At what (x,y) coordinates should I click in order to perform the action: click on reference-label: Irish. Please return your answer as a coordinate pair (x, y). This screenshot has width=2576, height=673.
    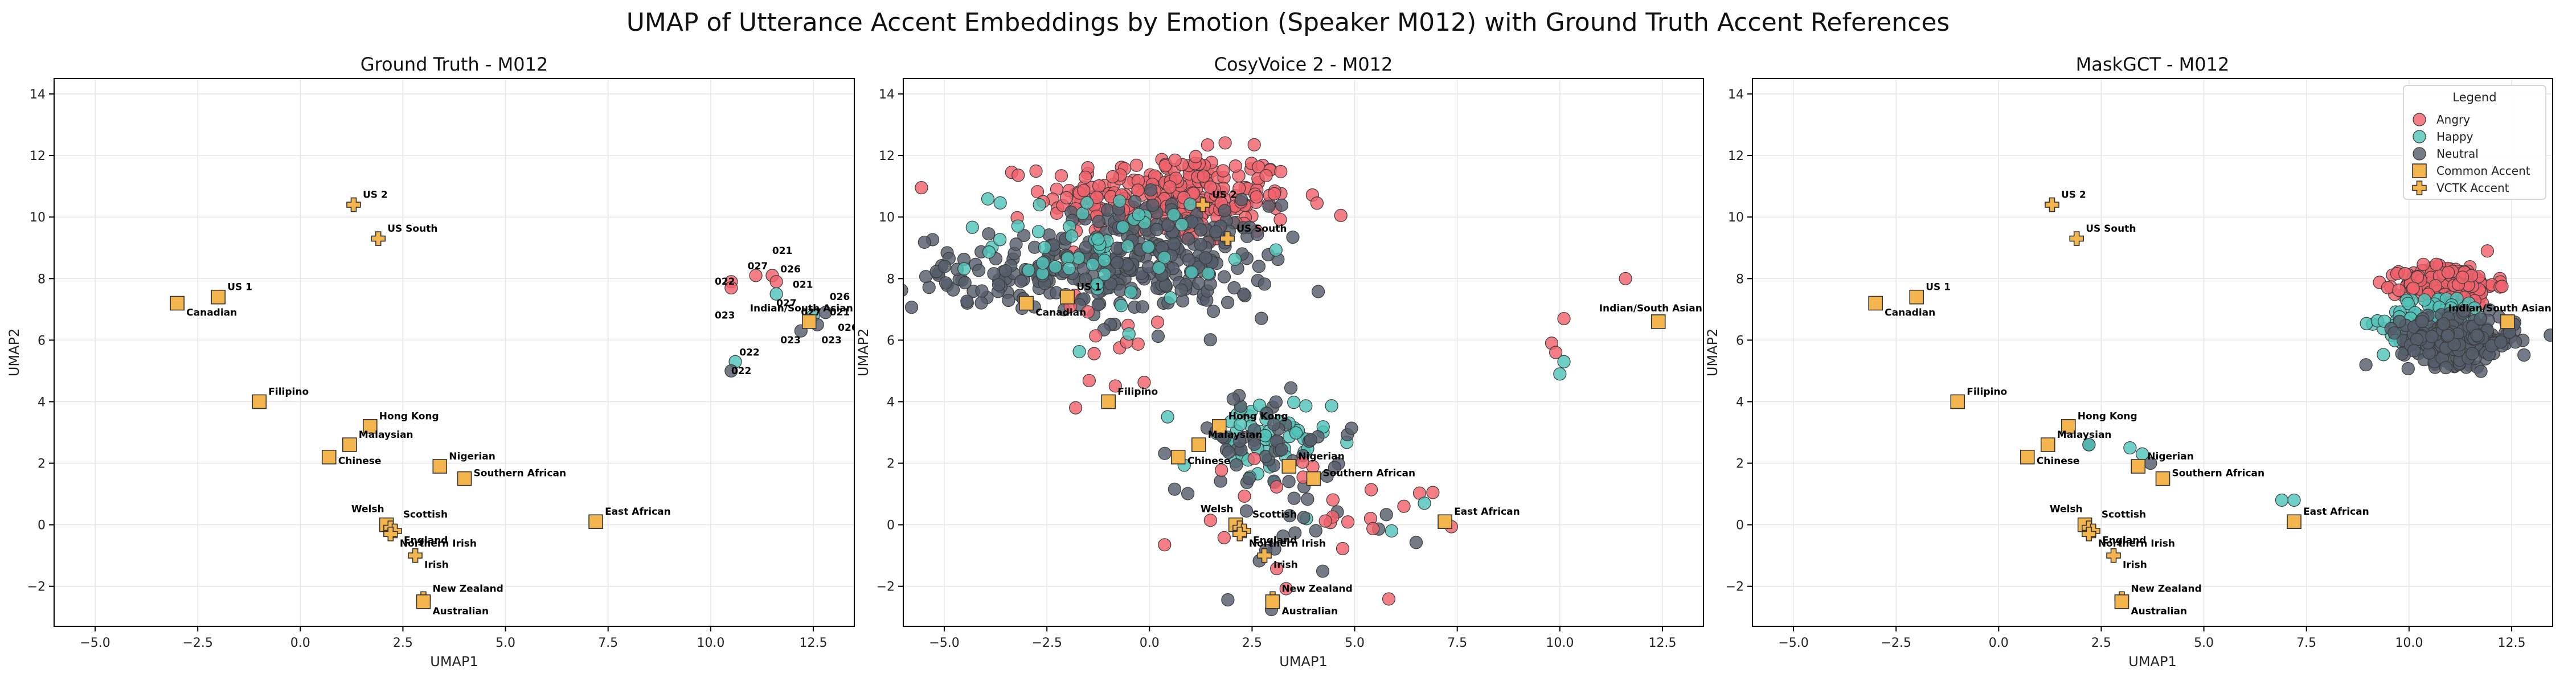
    Looking at the image, I should click on (2135, 565).